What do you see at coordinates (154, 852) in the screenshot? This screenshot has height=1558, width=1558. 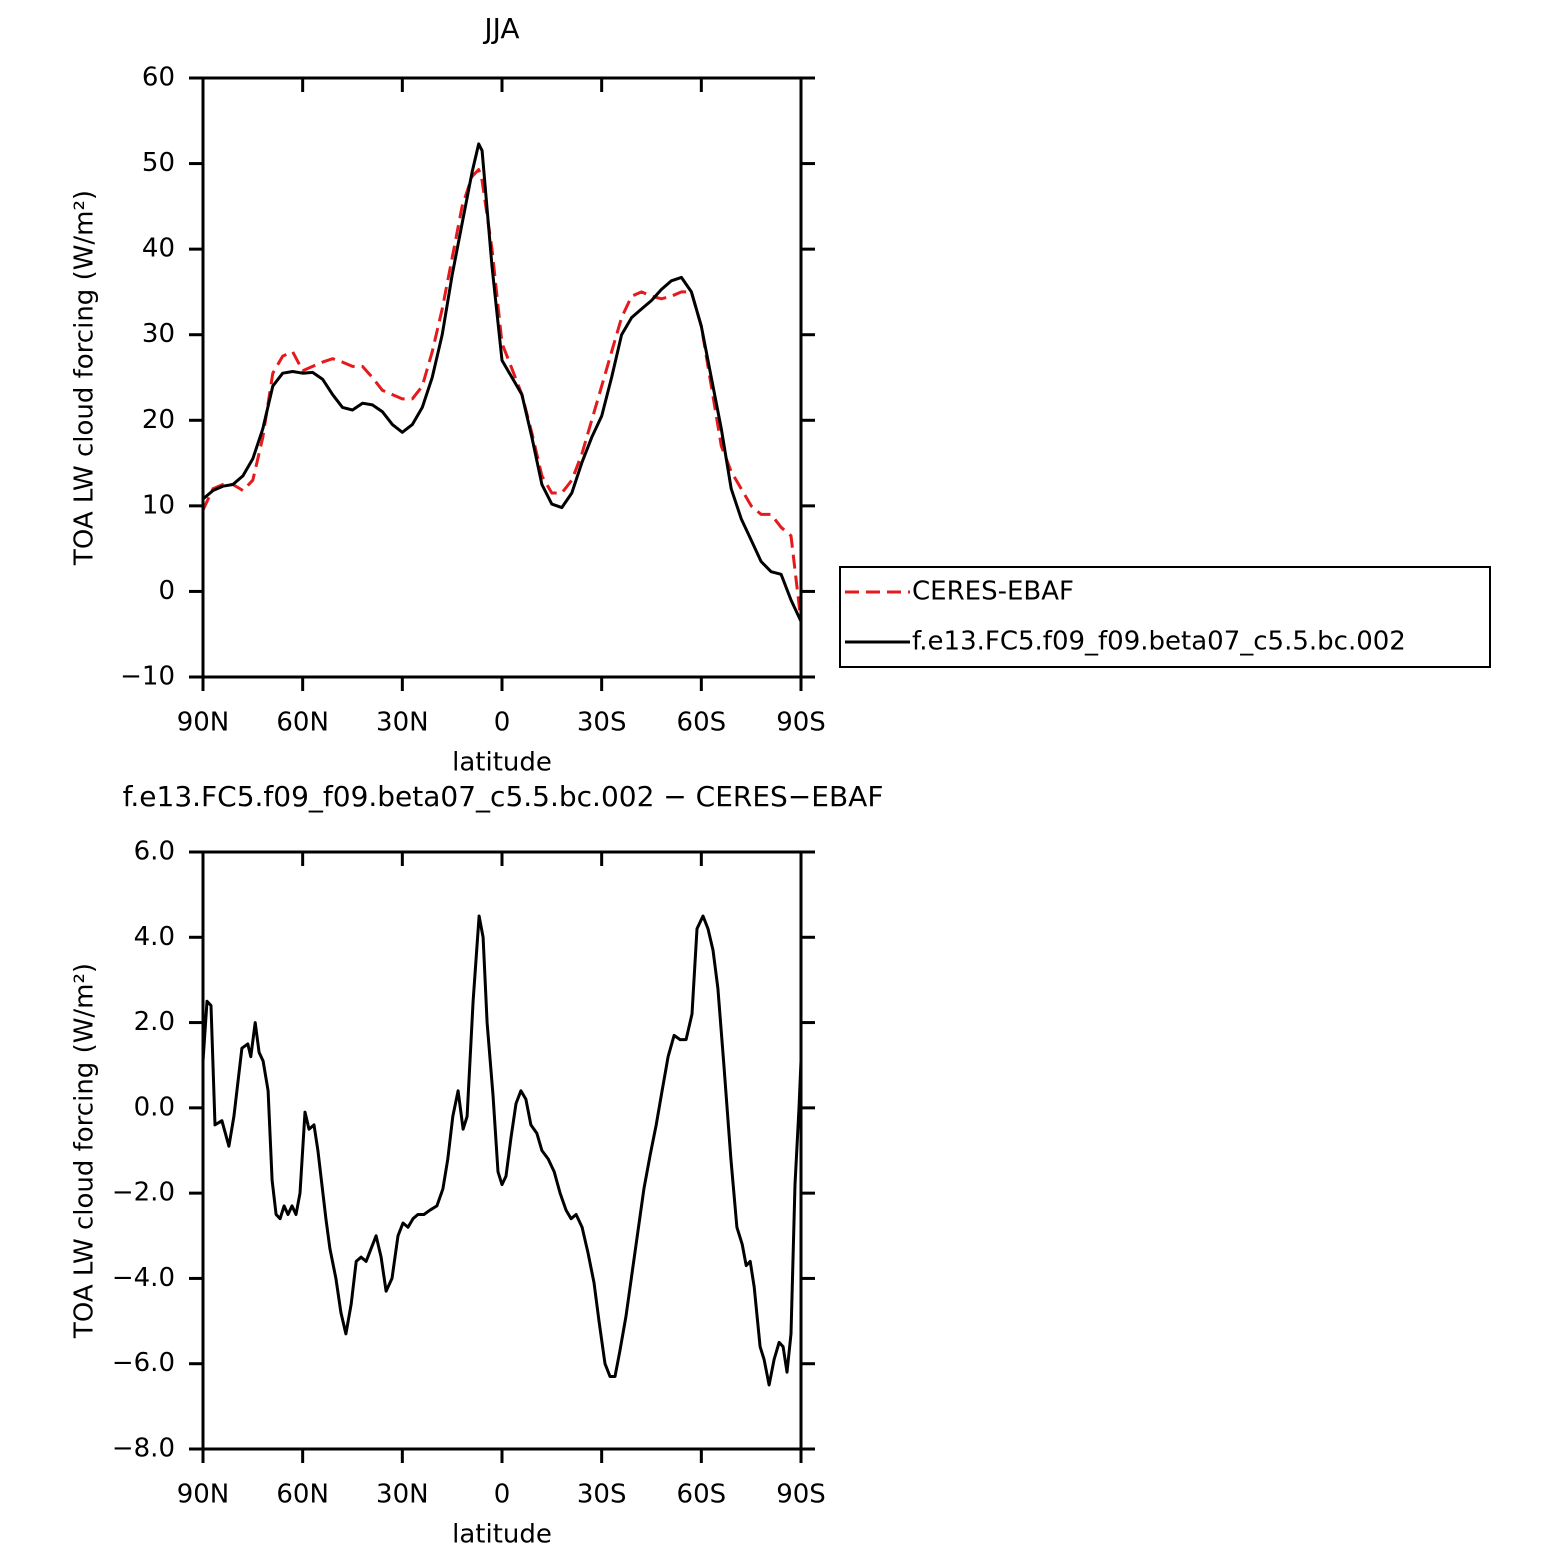 I see `y-tick-label: 6.0` at bounding box center [154, 852].